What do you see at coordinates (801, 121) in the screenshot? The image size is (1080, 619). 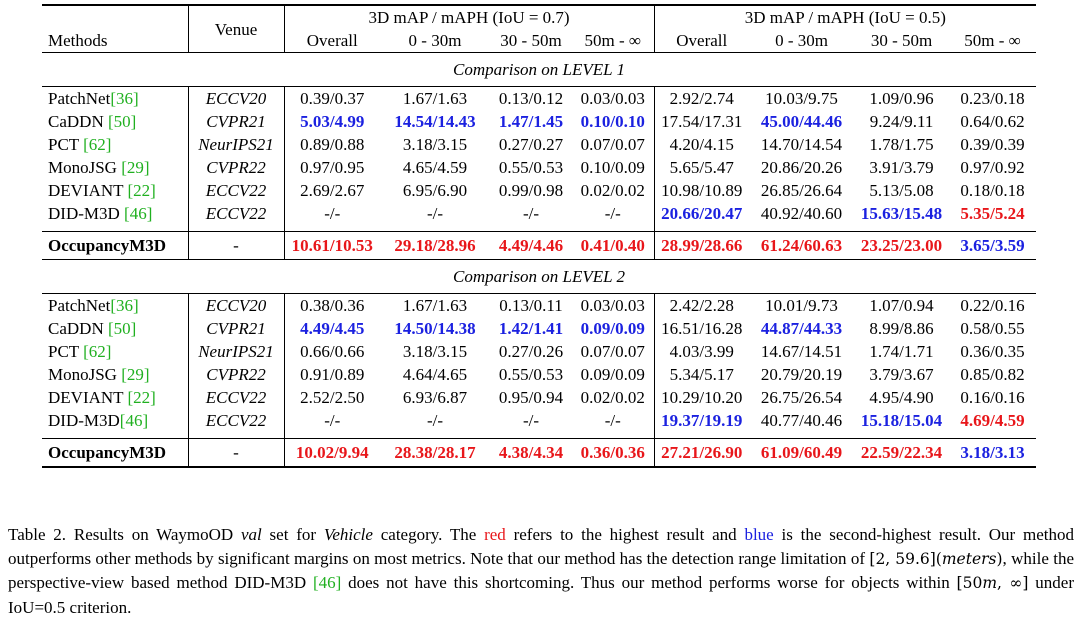 I see `value-cell: 45.00/44.46` at bounding box center [801, 121].